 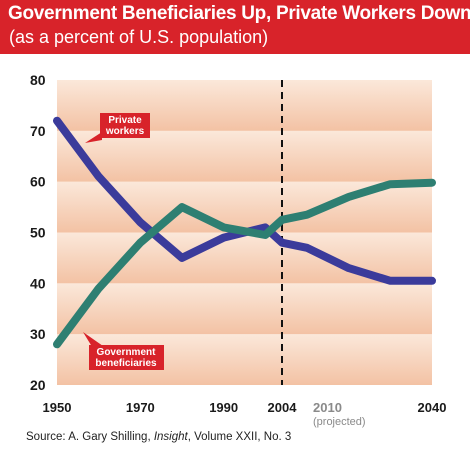 What do you see at coordinates (170, 437) in the screenshot?
I see `source-publication: Insight` at bounding box center [170, 437].